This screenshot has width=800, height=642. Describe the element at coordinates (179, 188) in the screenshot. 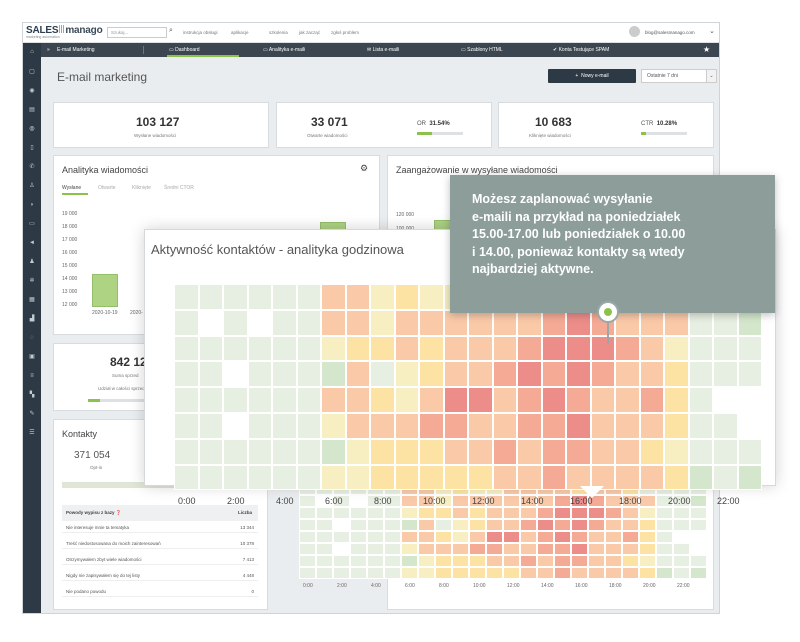

I see `tab-avg-ctor: Średni CTOR` at that location.